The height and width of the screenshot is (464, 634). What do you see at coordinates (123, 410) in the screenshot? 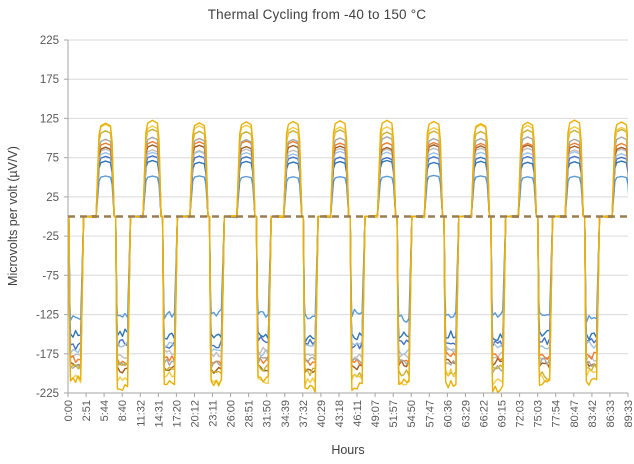
I see `svg-text: 8:40` at bounding box center [123, 410].